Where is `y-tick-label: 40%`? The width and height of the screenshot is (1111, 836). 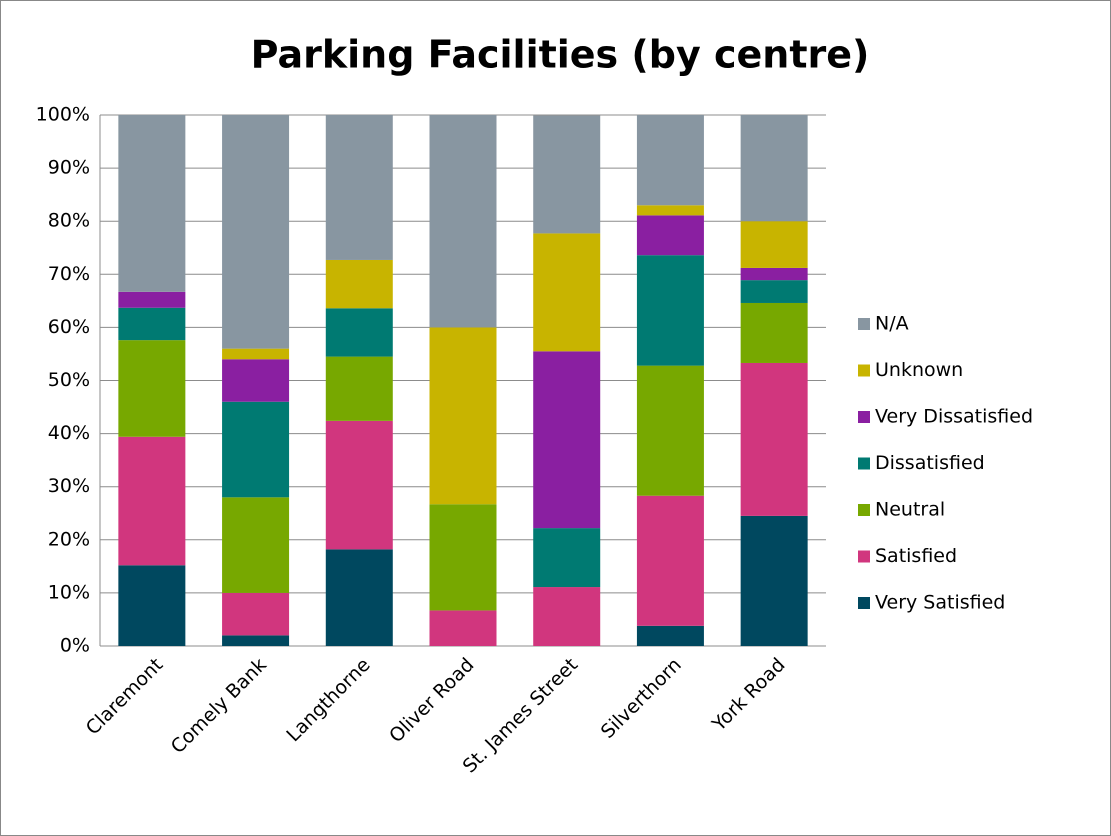 y-tick-label: 40% is located at coordinates (69, 433).